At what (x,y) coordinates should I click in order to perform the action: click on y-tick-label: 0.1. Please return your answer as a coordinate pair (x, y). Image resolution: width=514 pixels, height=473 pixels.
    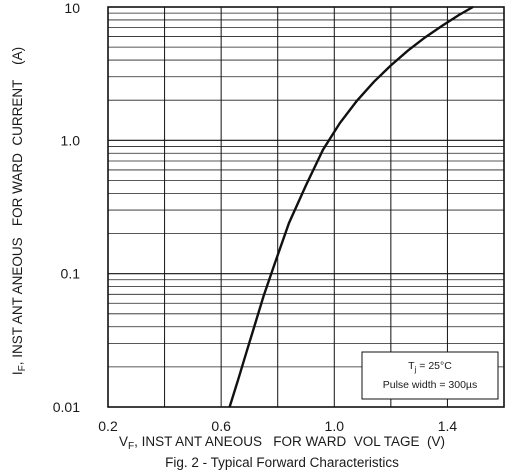
    Looking at the image, I should click on (71, 274).